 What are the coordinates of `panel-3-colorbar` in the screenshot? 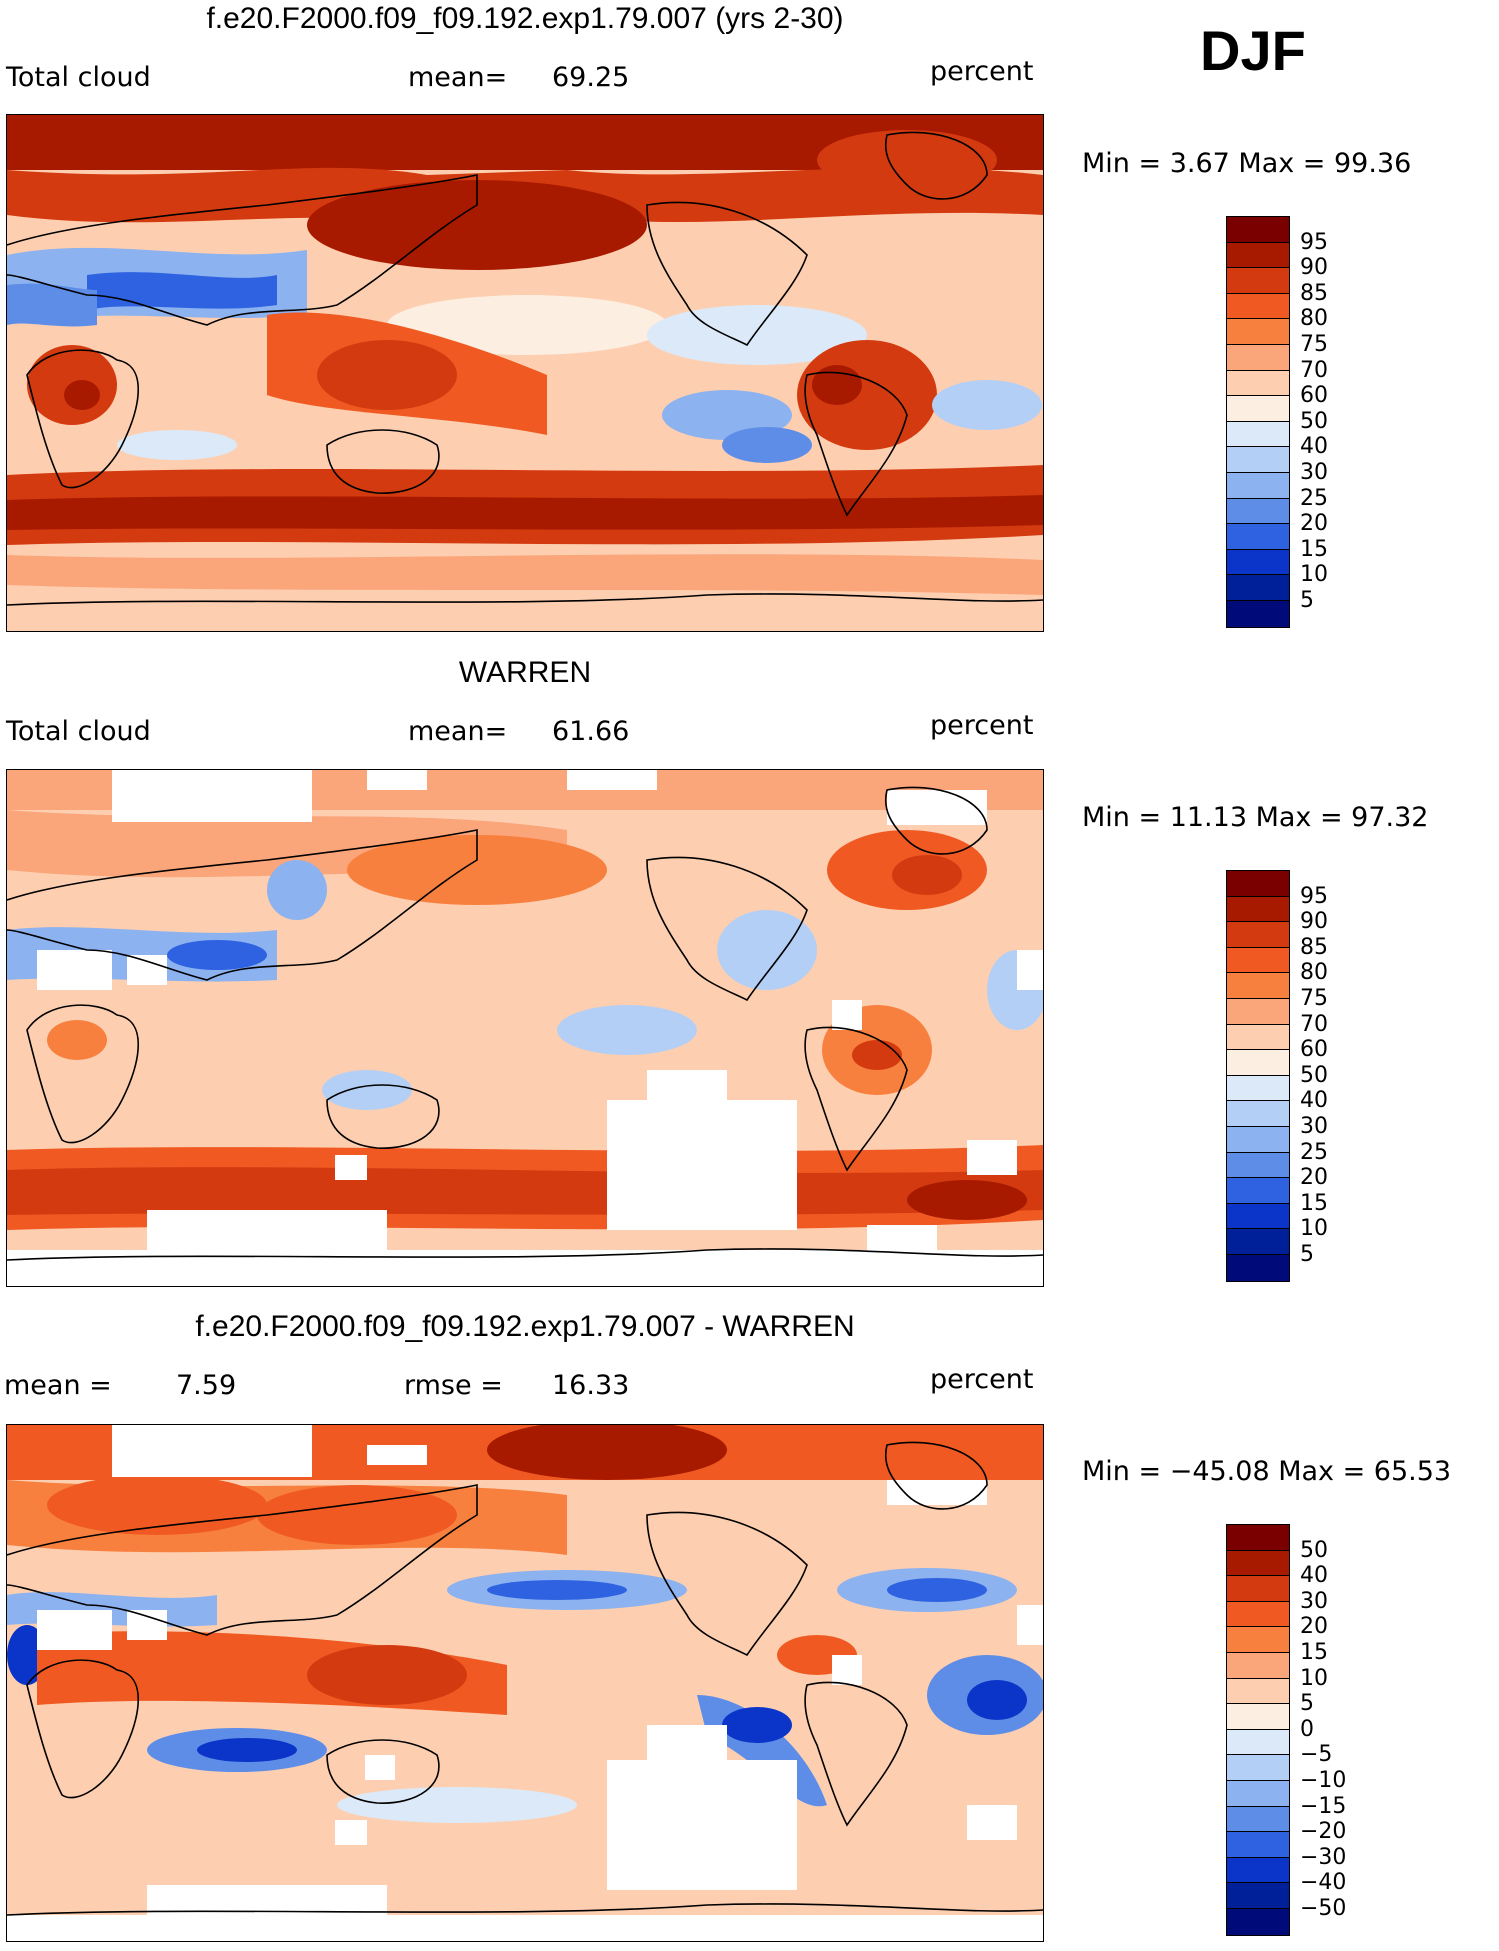 It's located at (1258, 1730).